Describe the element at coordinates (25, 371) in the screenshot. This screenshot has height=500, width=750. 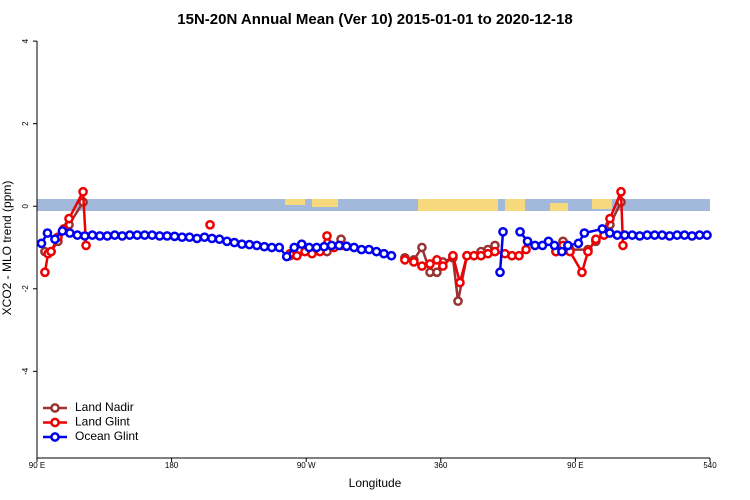
I see `y-tick-label: -4` at that location.